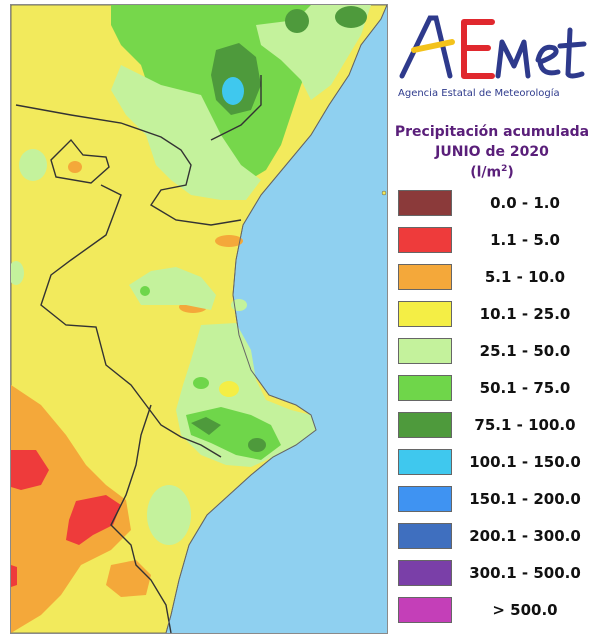  What do you see at coordinates (525, 573) in the screenshot?
I see `legend-label: 300.1 - 500.0` at bounding box center [525, 573].